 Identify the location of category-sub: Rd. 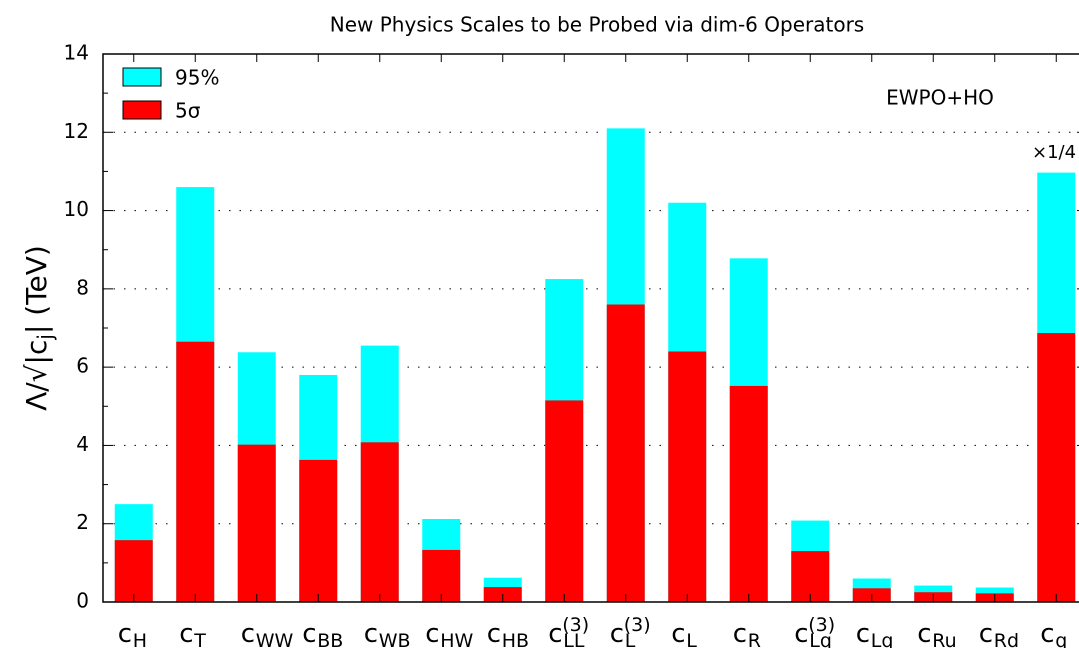
(1006, 639).